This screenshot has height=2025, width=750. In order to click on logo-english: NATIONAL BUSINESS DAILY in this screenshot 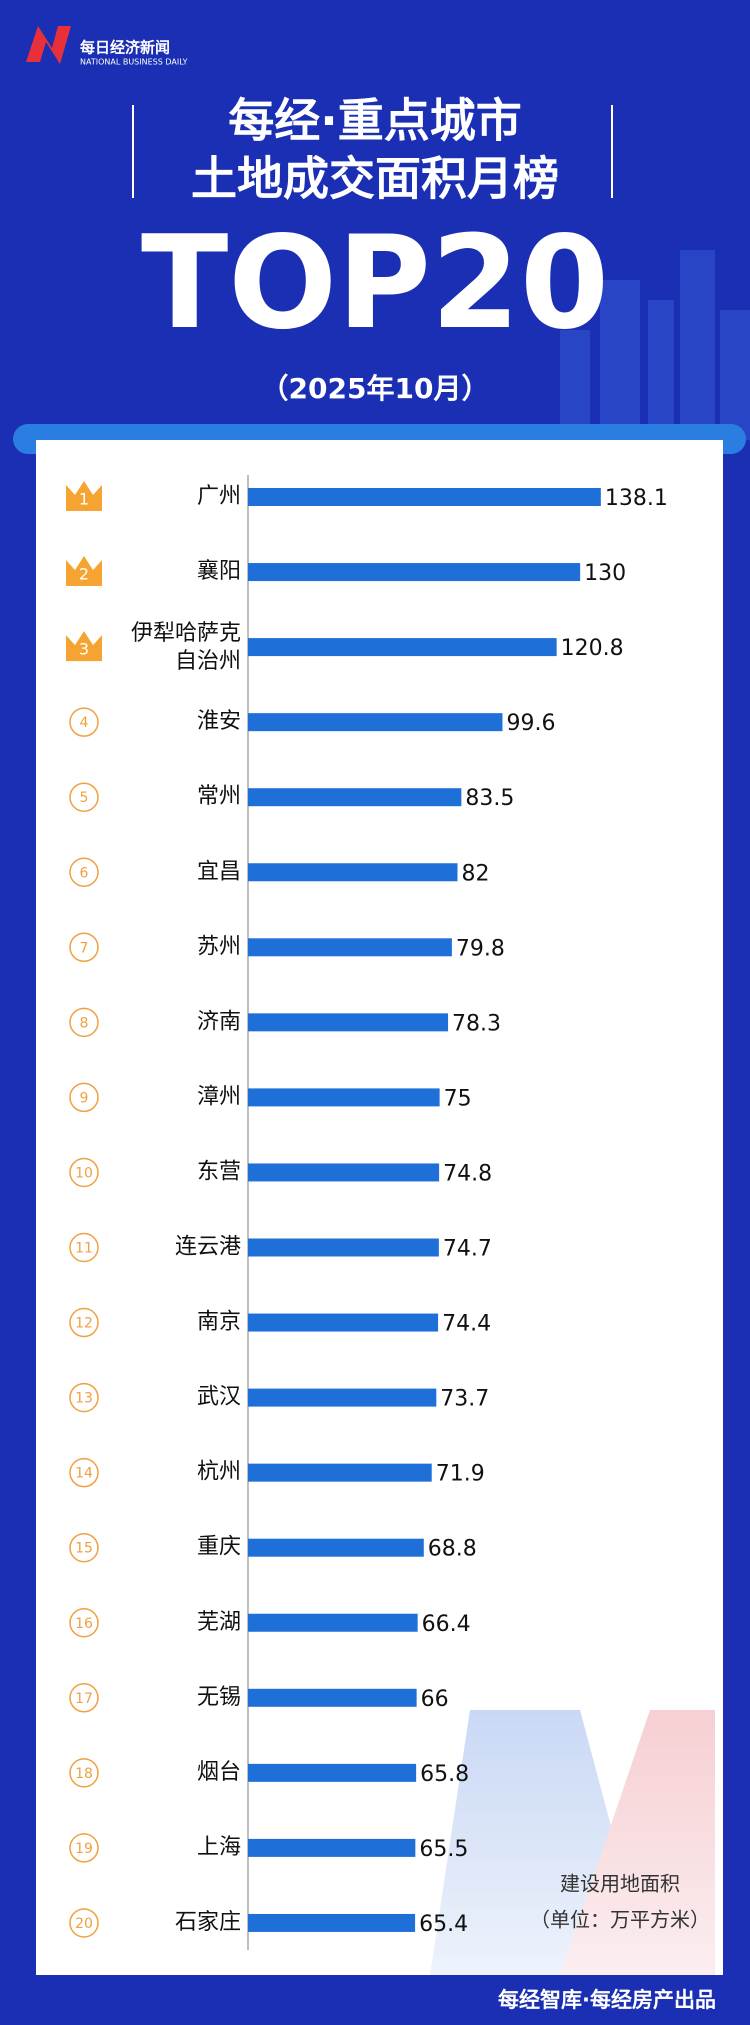, I will do `click(134, 62)`.